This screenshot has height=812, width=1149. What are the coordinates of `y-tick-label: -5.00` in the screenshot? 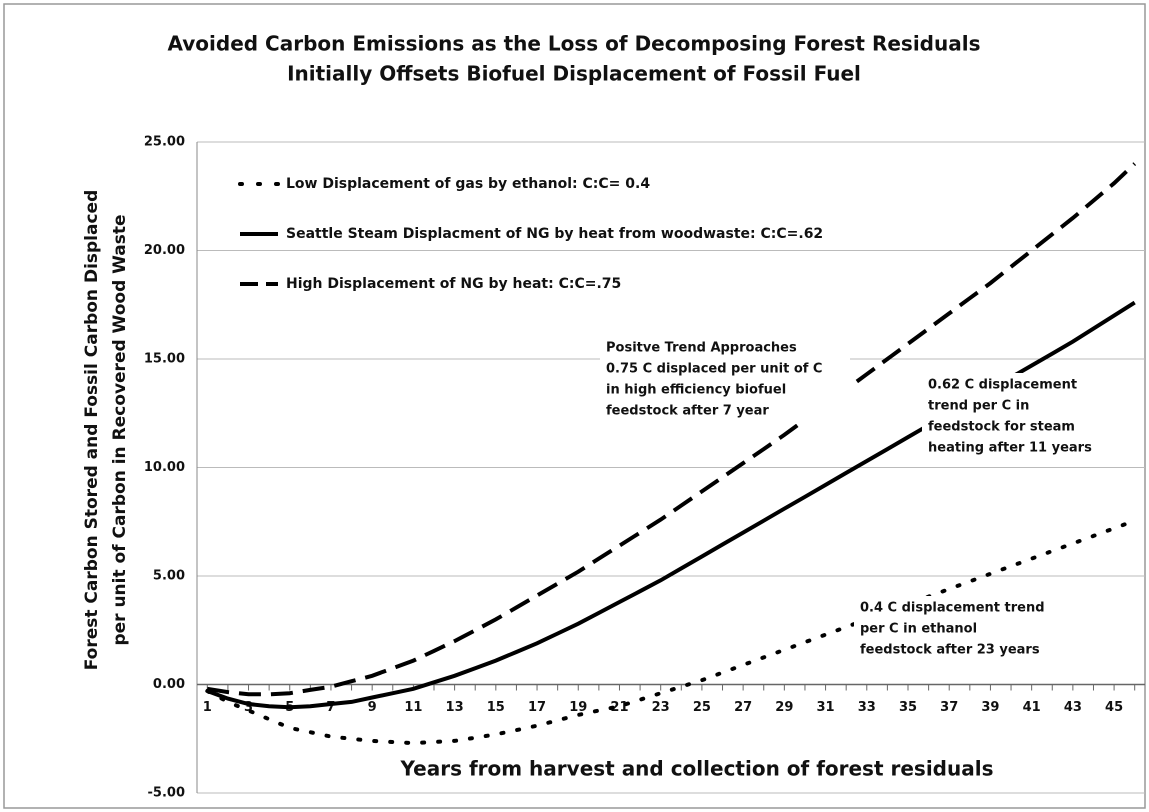 It's located at (166, 793).